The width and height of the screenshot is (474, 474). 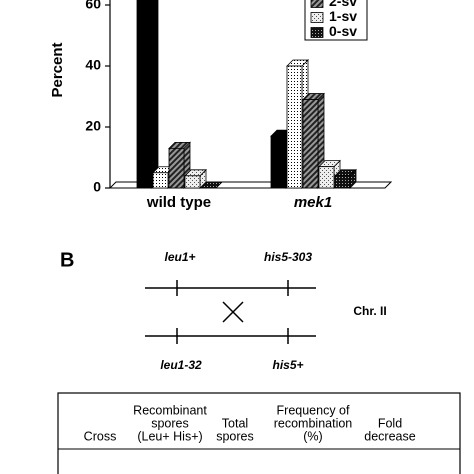 I want to click on legend-label: 1-sv, so click(x=343, y=16).